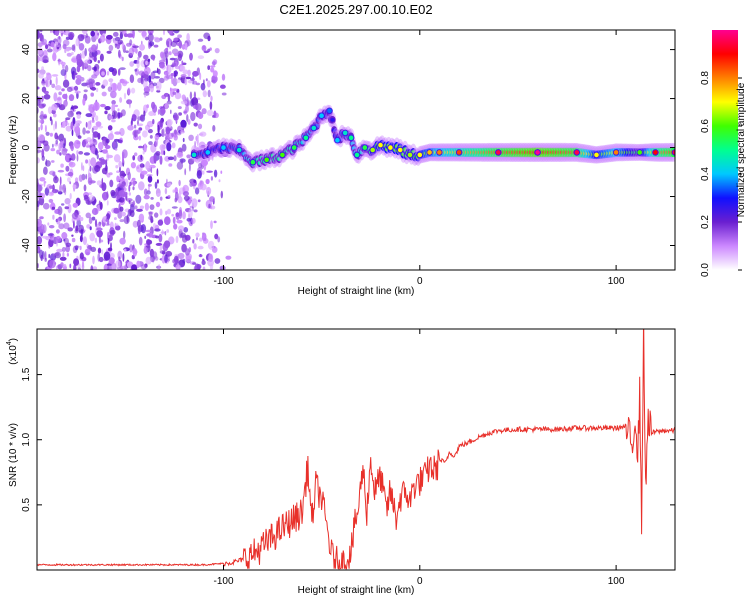  Describe the element at coordinates (705, 126) in the screenshot. I see `colorbar-tick-label: 0.6` at that location.